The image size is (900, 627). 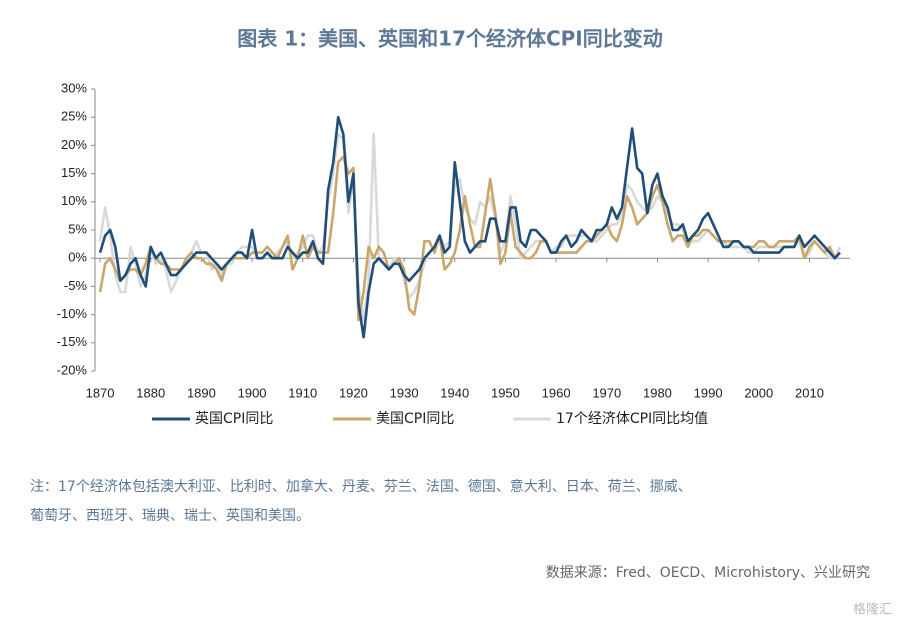 I want to click on x-tick-label: 1890, so click(x=201, y=392).